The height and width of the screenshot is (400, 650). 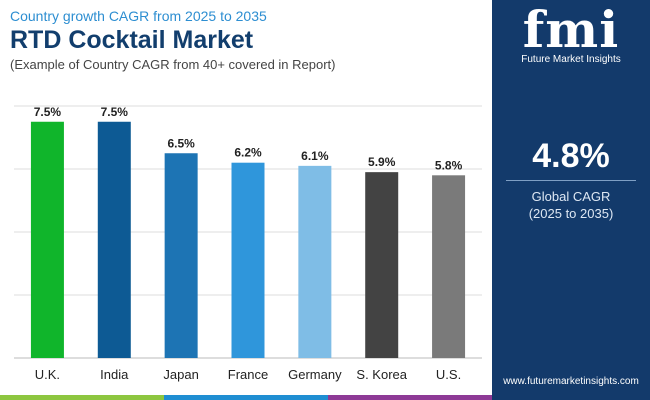 I want to click on logo-subtitle: Future Market Insights, so click(x=571, y=59).